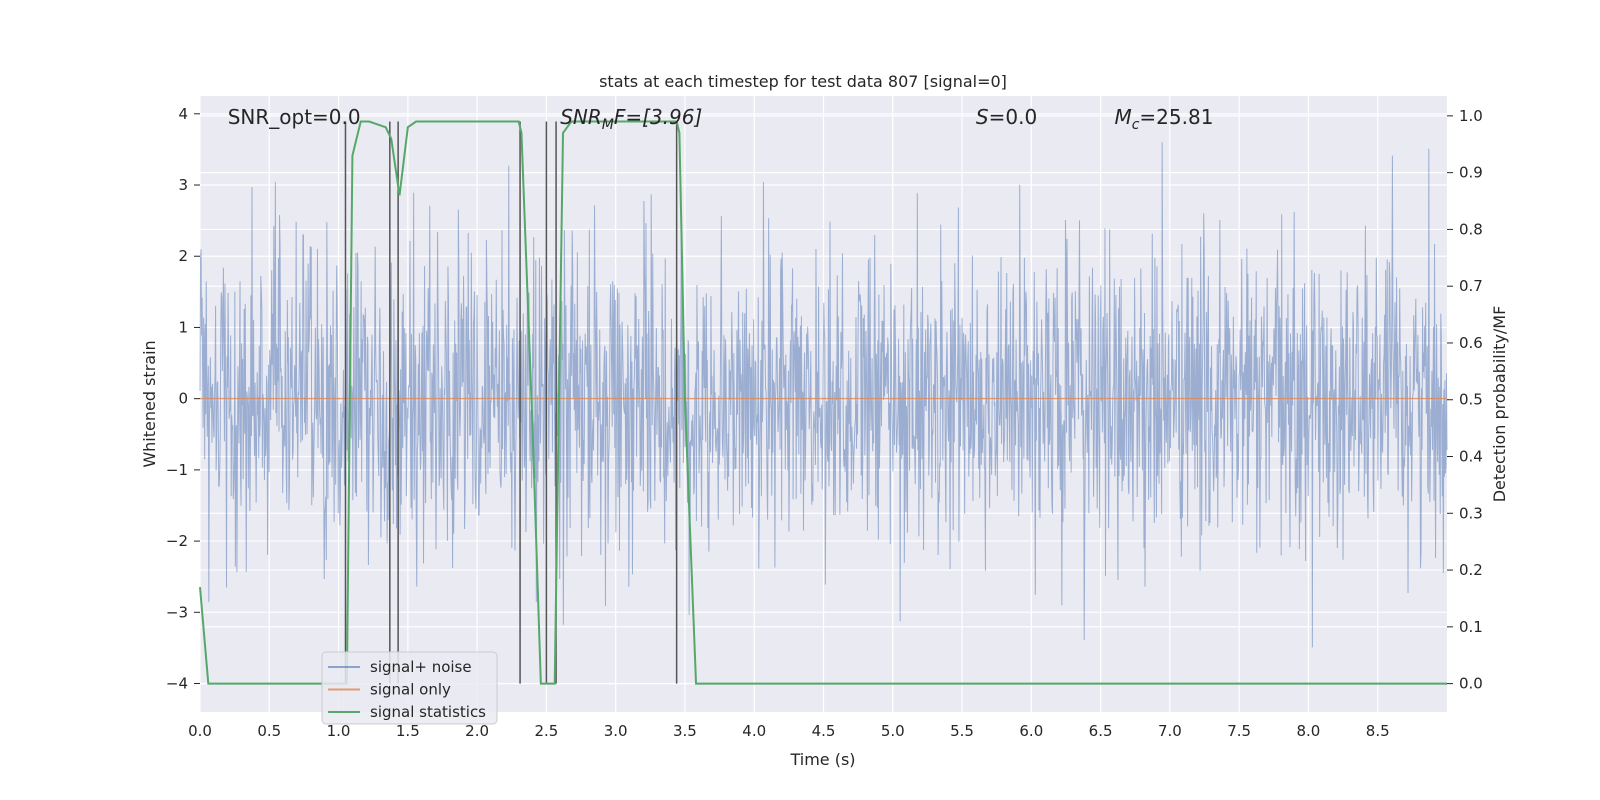 The width and height of the screenshot is (1600, 800). Describe the element at coordinates (428, 712) in the screenshot. I see `legend-label-2: signal statistics` at that location.